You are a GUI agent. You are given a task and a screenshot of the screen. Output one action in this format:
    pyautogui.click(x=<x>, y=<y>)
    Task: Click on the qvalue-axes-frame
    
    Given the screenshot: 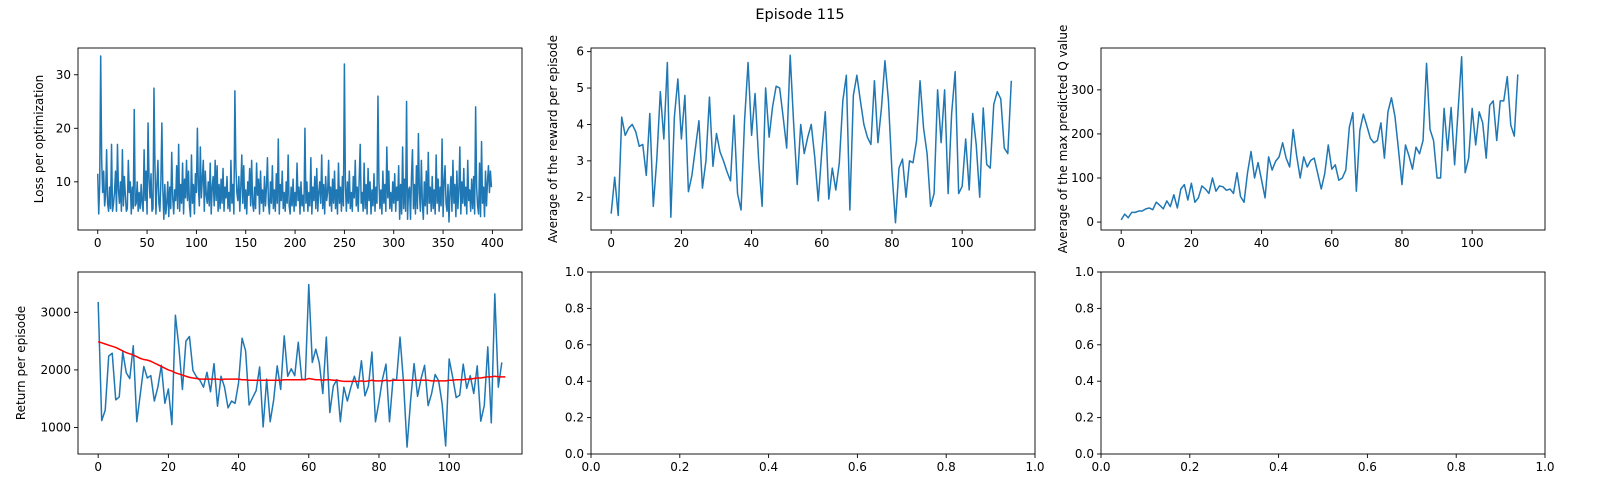 What is the action you would take?
    pyautogui.click(x=1323, y=139)
    